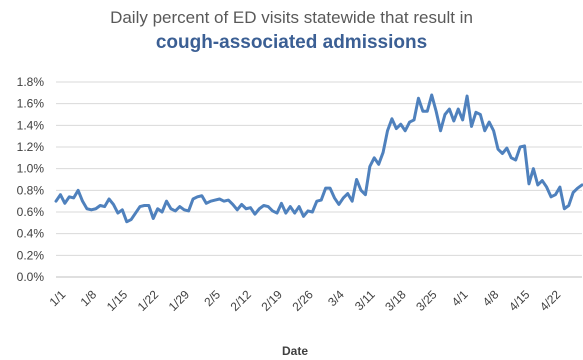  I want to click on y-tick-label: 0.2%, so click(31, 255).